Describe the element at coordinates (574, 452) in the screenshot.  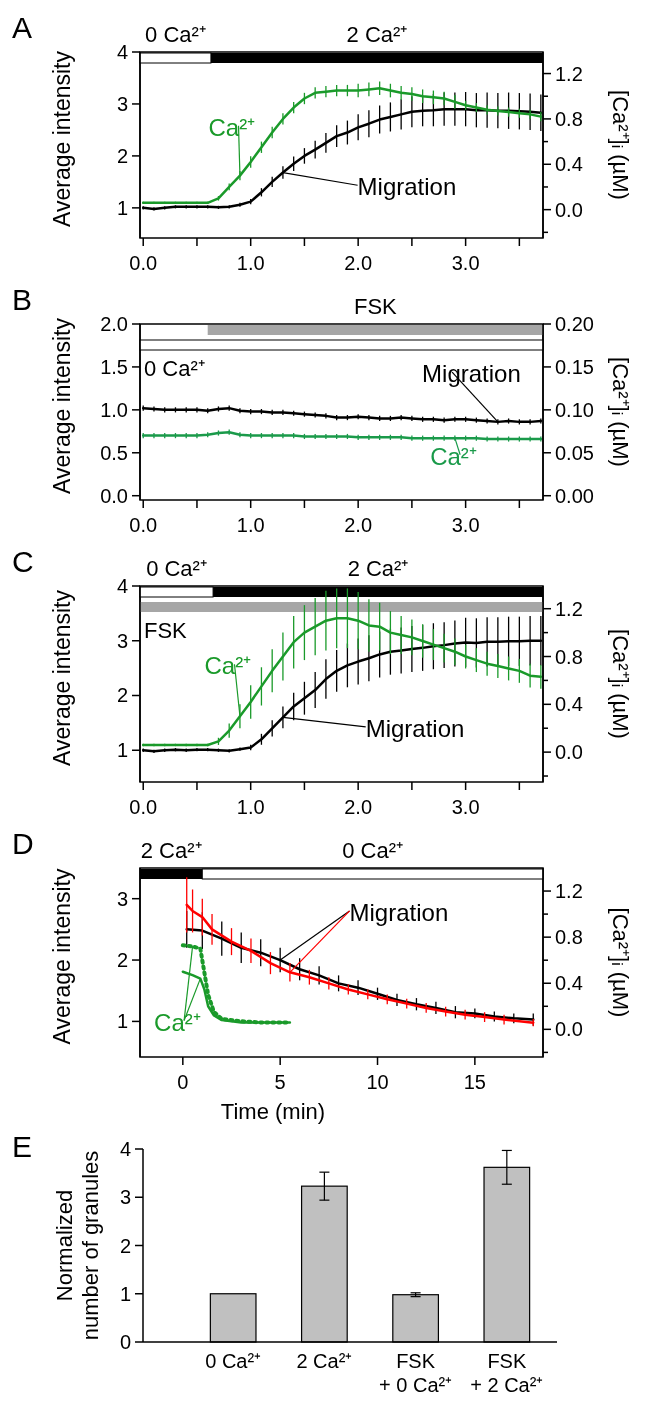
I see `y2-tick-label: 0.05` at that location.